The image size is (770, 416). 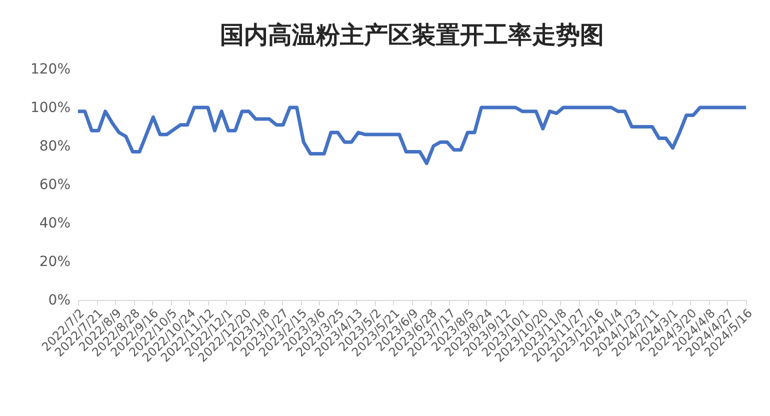 I want to click on y-tick-label: 100%, so click(x=50, y=108).